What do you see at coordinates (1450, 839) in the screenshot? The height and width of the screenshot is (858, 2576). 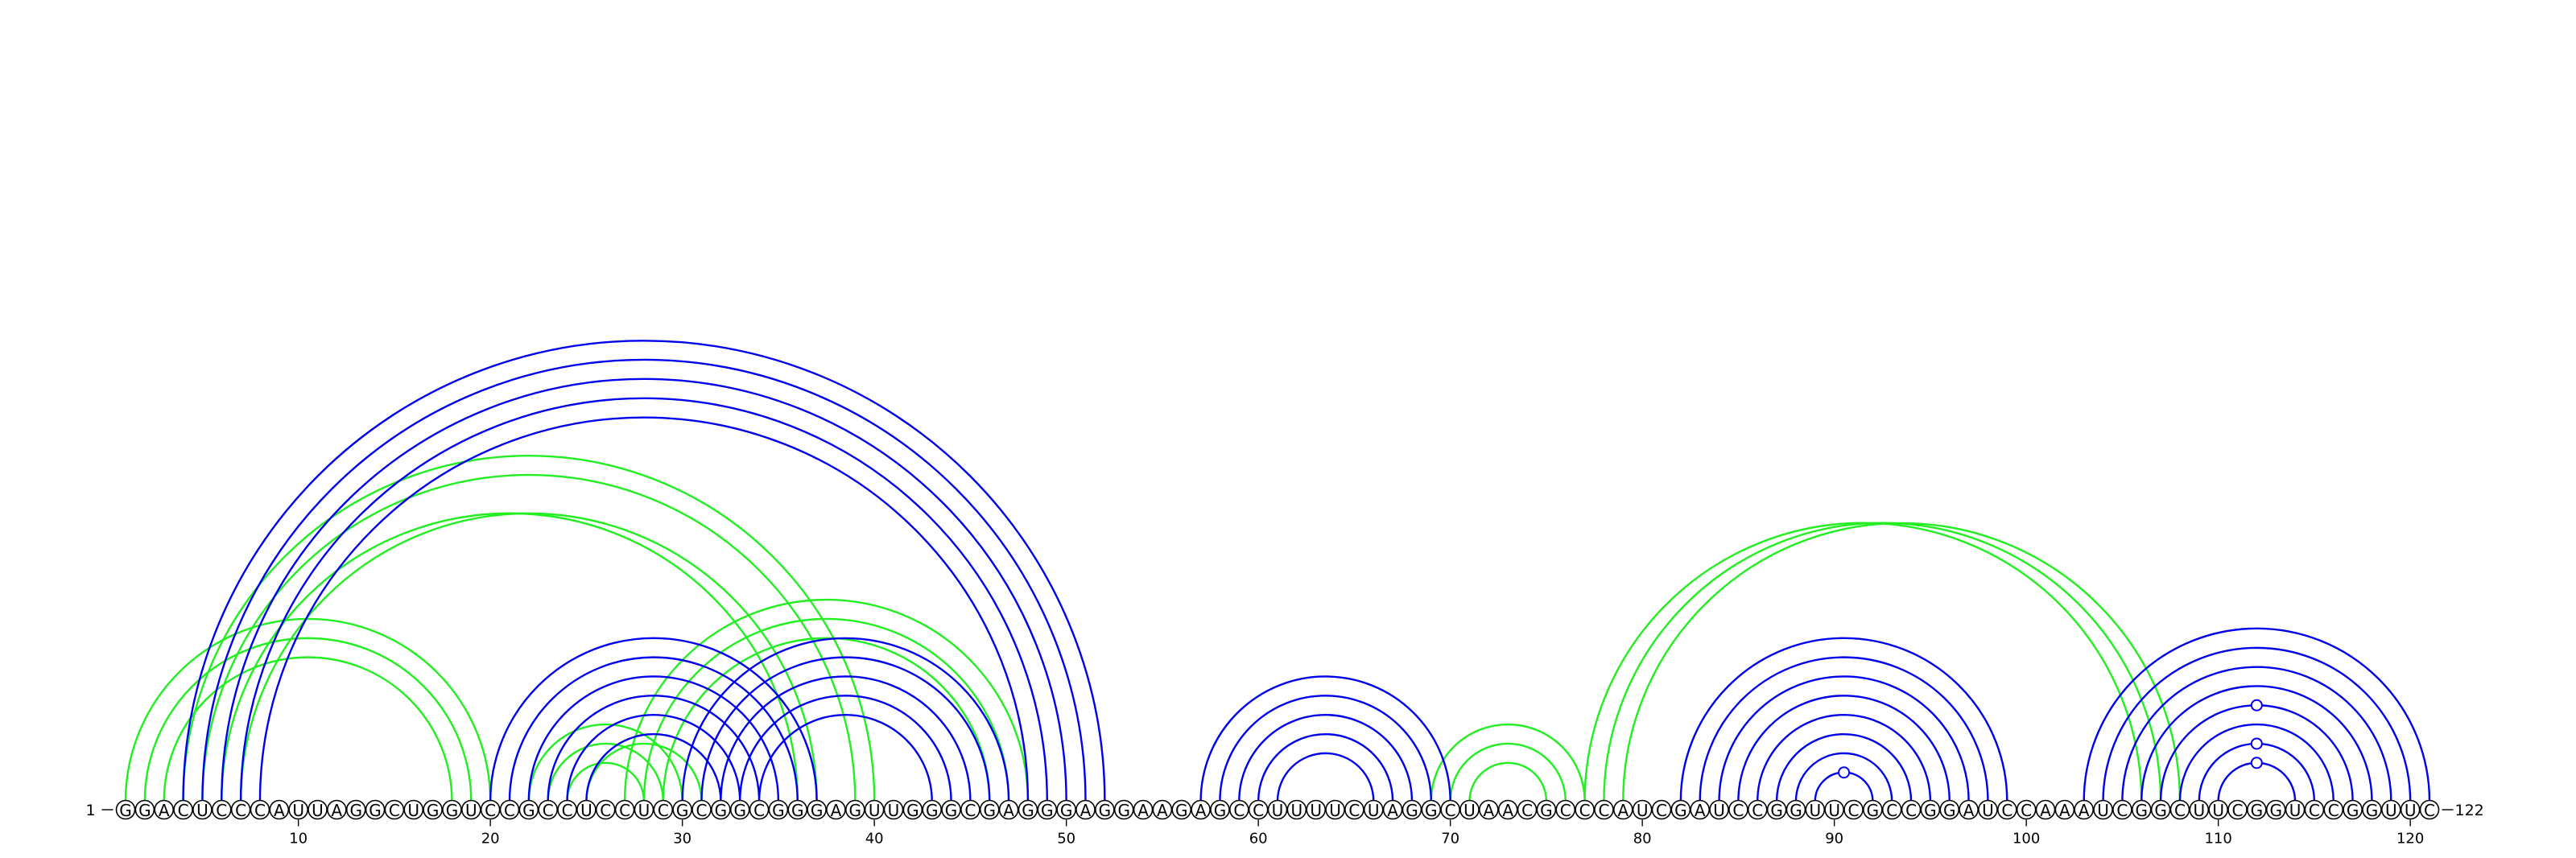 I see `tick-label: 70` at bounding box center [1450, 839].